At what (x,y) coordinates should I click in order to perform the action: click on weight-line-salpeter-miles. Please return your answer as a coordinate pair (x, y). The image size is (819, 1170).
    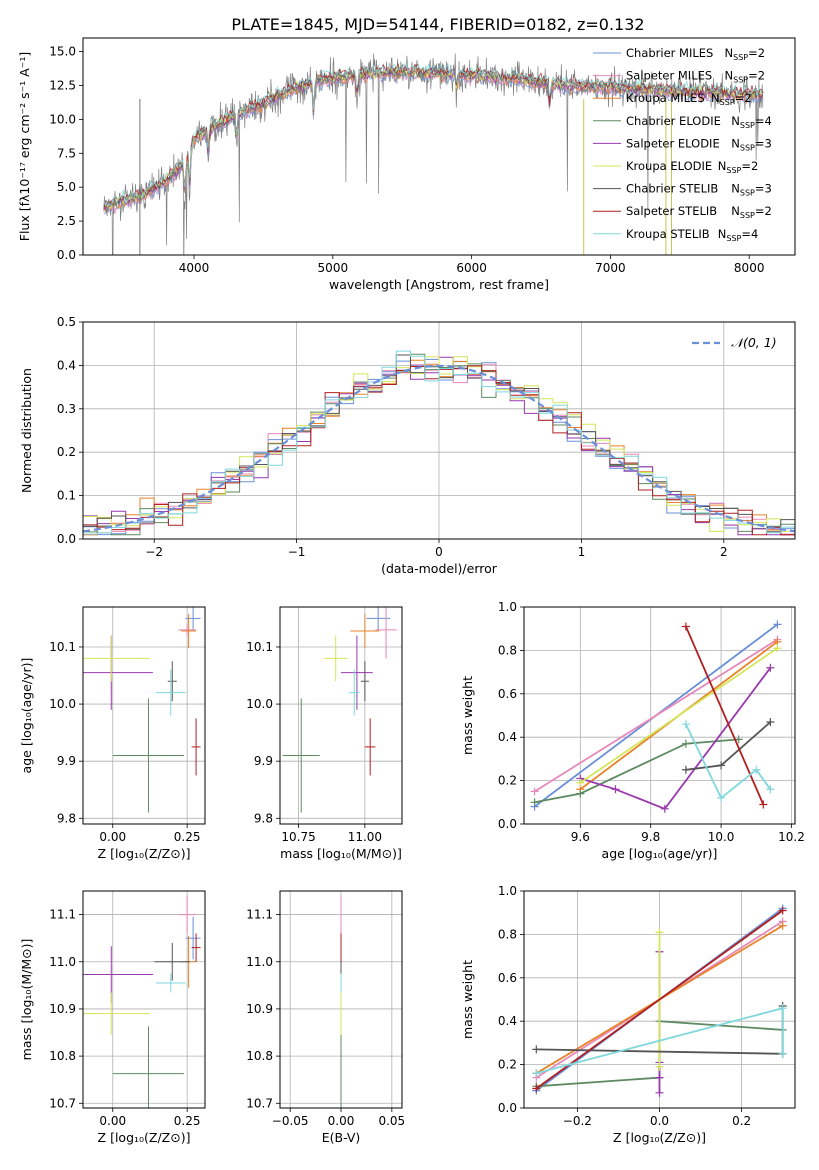
    Looking at the image, I should click on (656, 715).